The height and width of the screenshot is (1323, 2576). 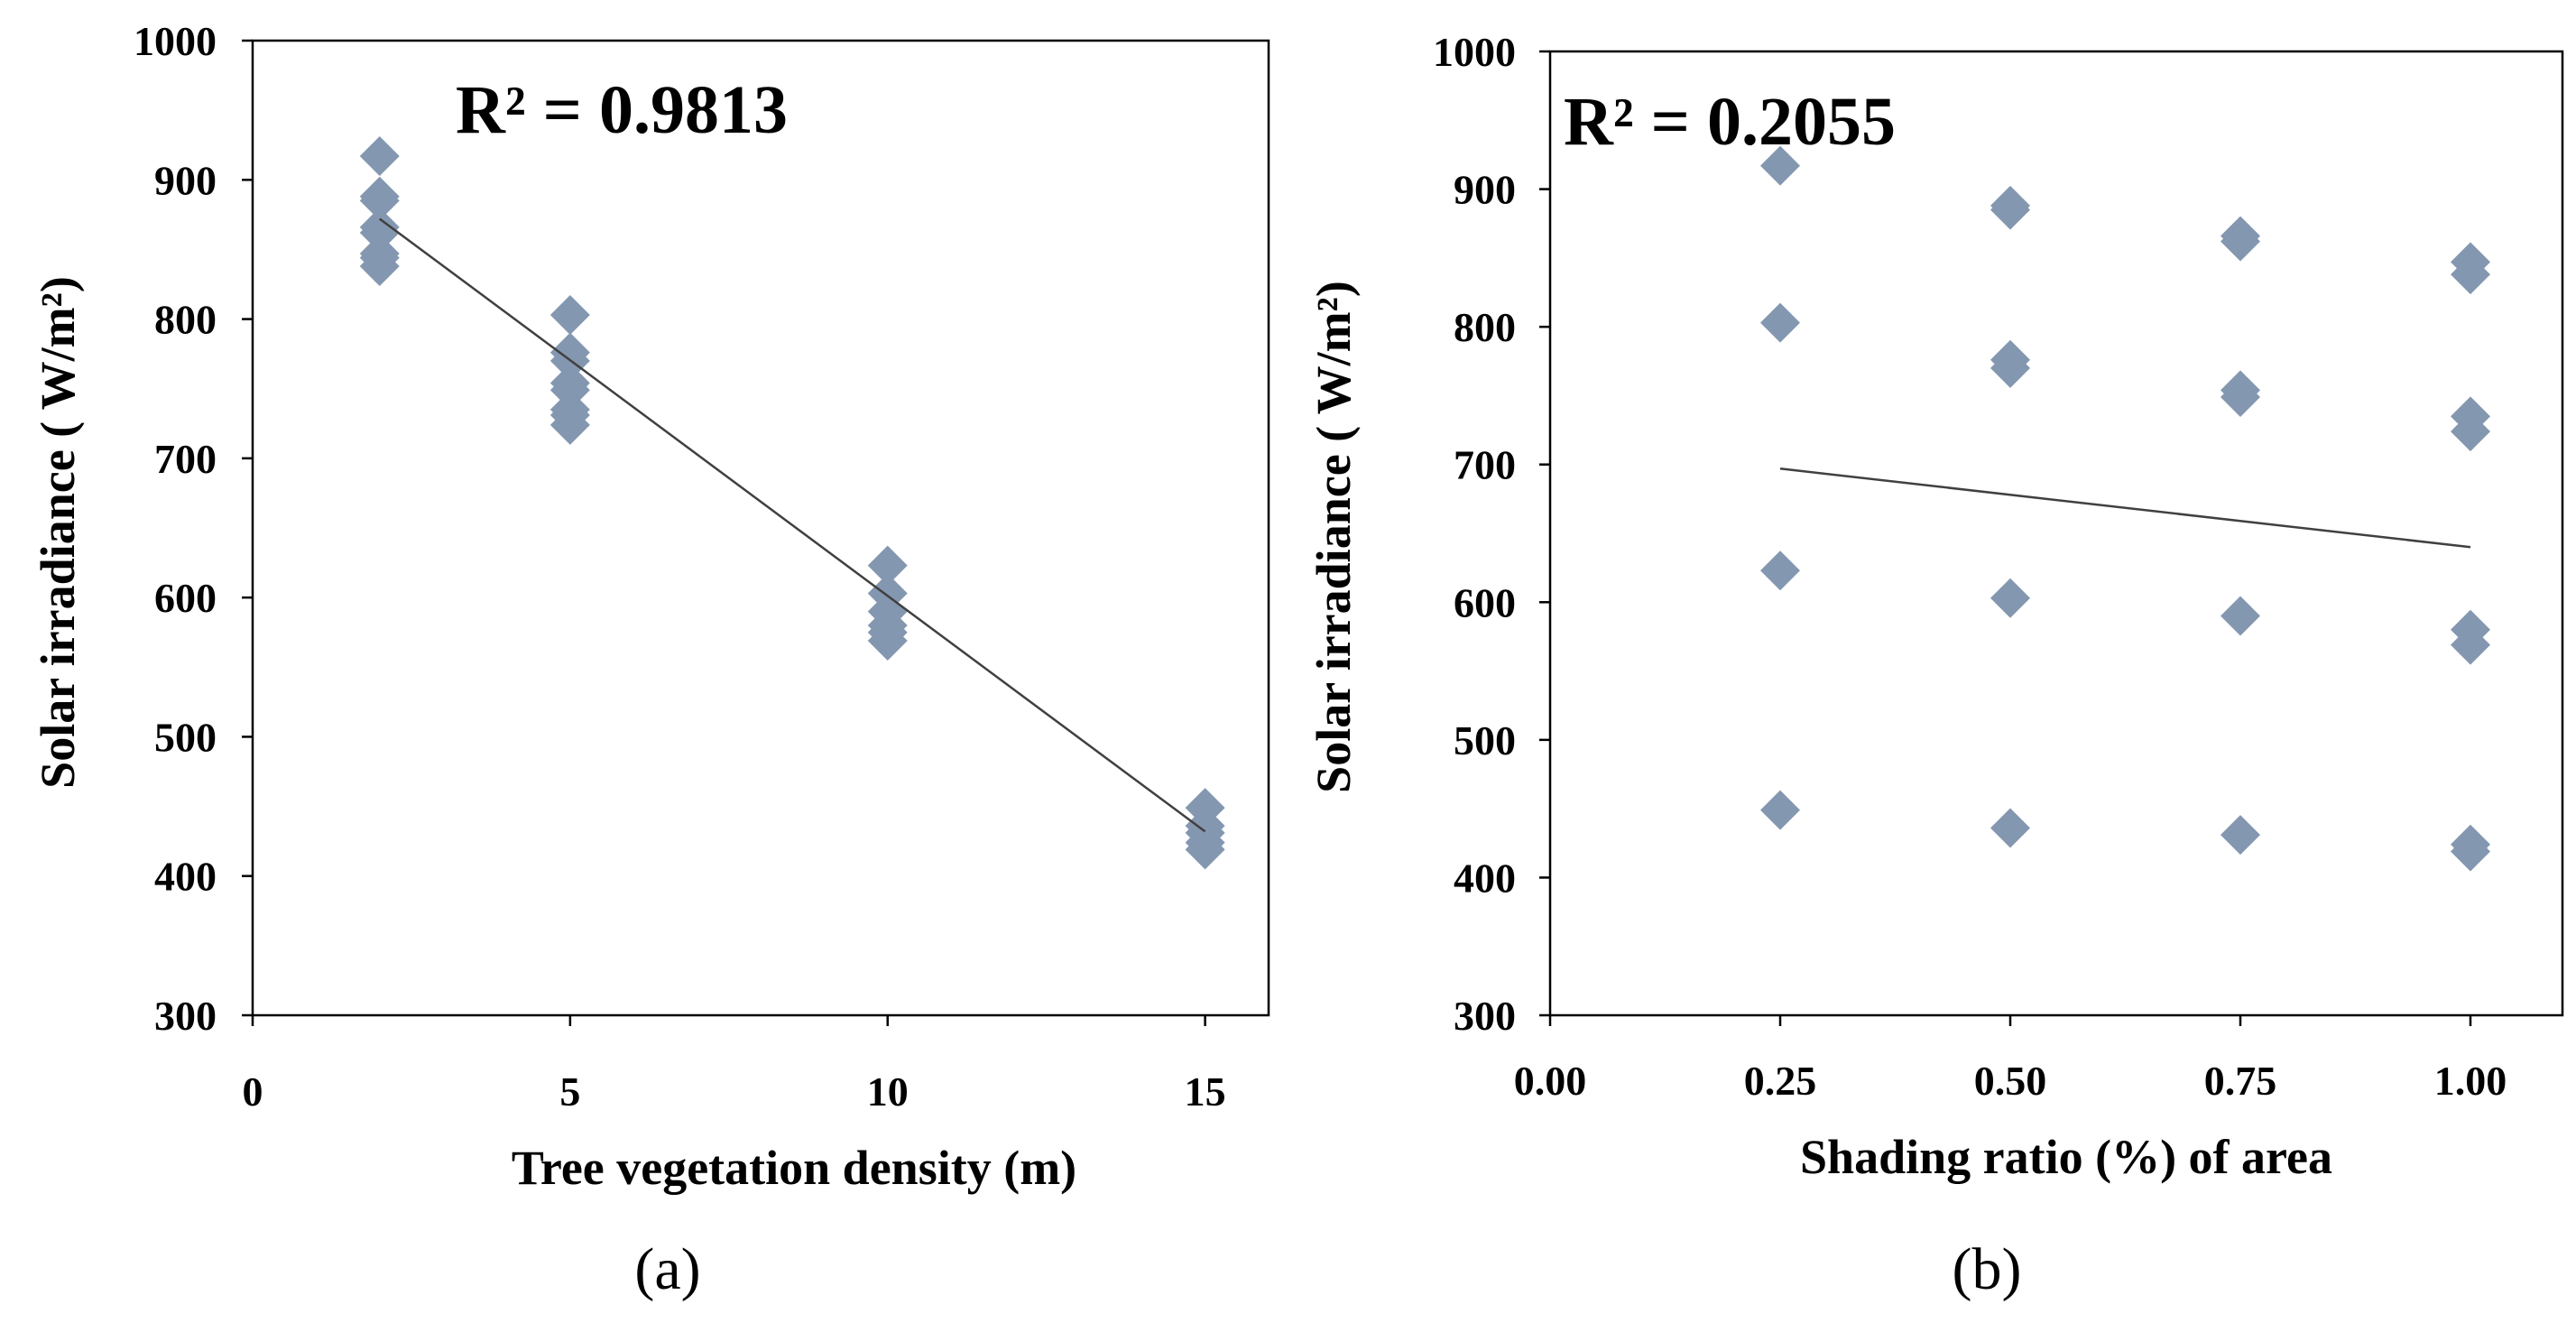 I want to click on panel-label-a: (a), so click(x=667, y=1269).